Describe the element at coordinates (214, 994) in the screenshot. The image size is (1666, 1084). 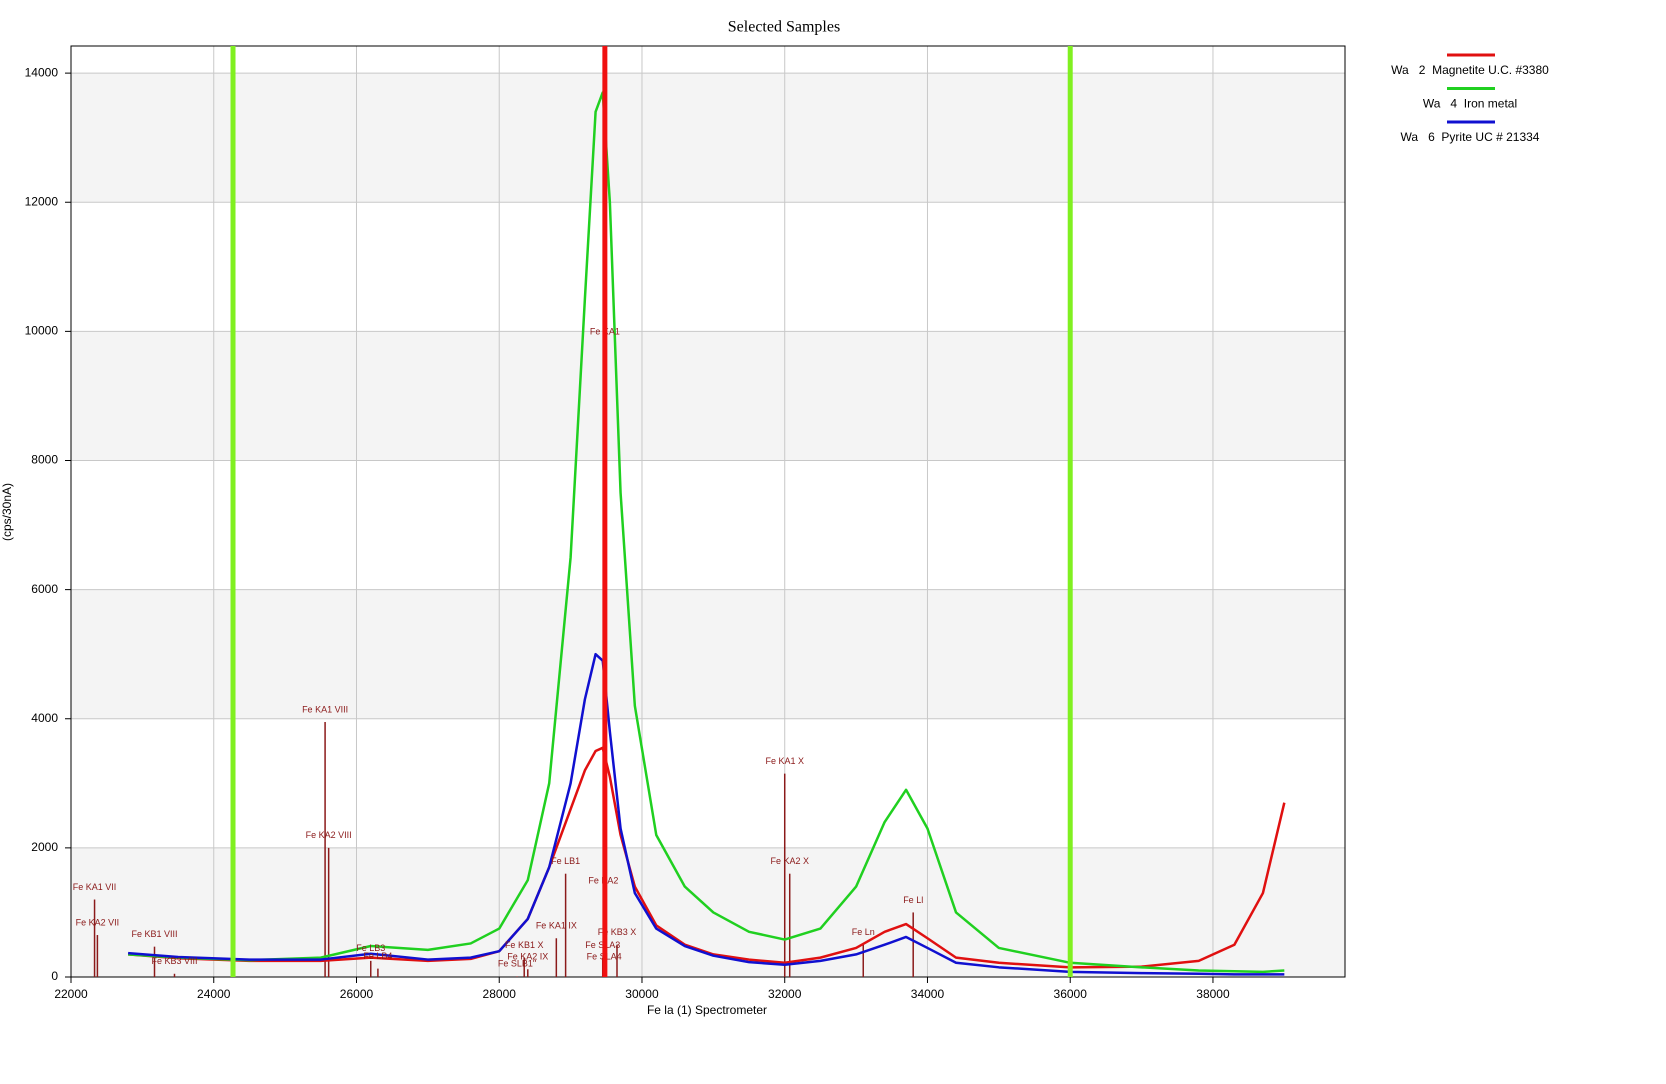
I see `x-tick-label: 24000` at that location.